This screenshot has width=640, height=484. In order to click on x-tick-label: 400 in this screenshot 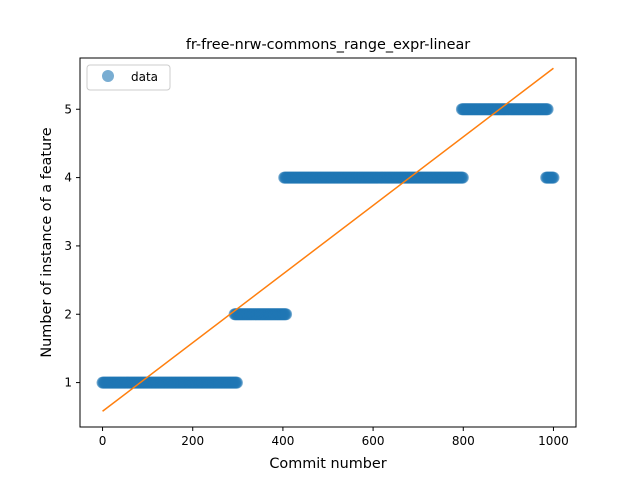, I will do `click(282, 441)`.